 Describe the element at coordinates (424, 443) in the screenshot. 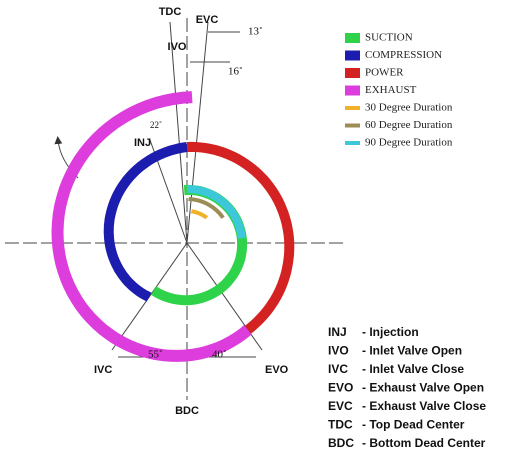

I see `definition-text: - Bottom Dead Center` at that location.